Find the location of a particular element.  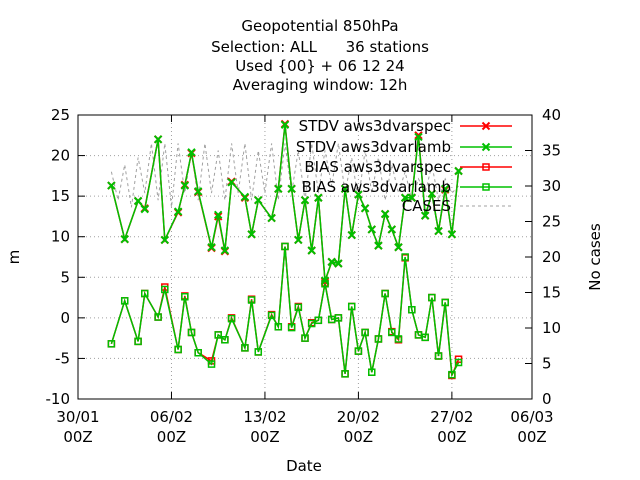

title-line-1: Geopotential 850hPa is located at coordinates (319, 26).